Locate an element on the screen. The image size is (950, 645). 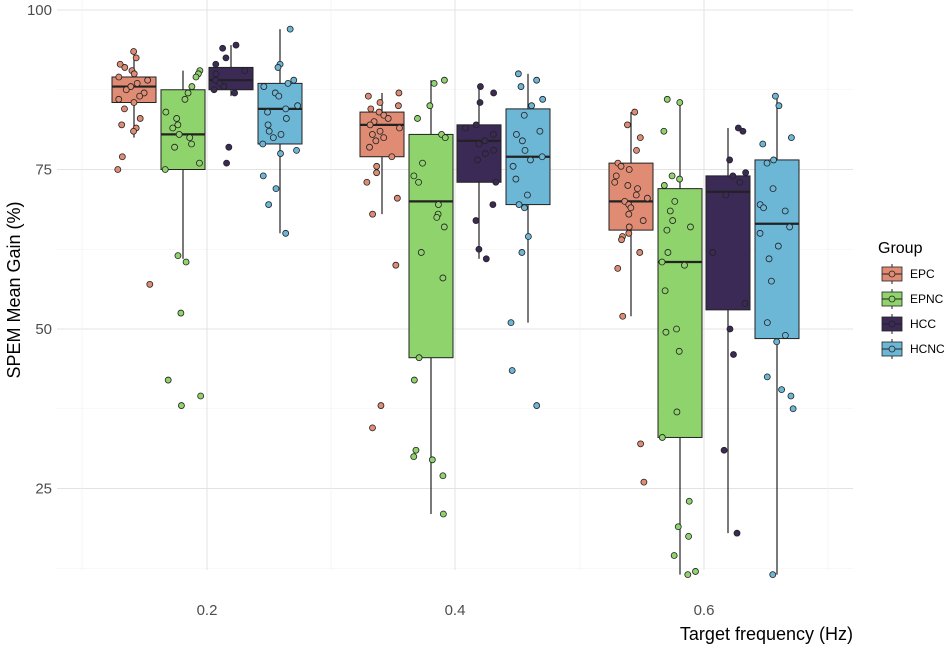
legend-label: HCNC is located at coordinates (927, 349).